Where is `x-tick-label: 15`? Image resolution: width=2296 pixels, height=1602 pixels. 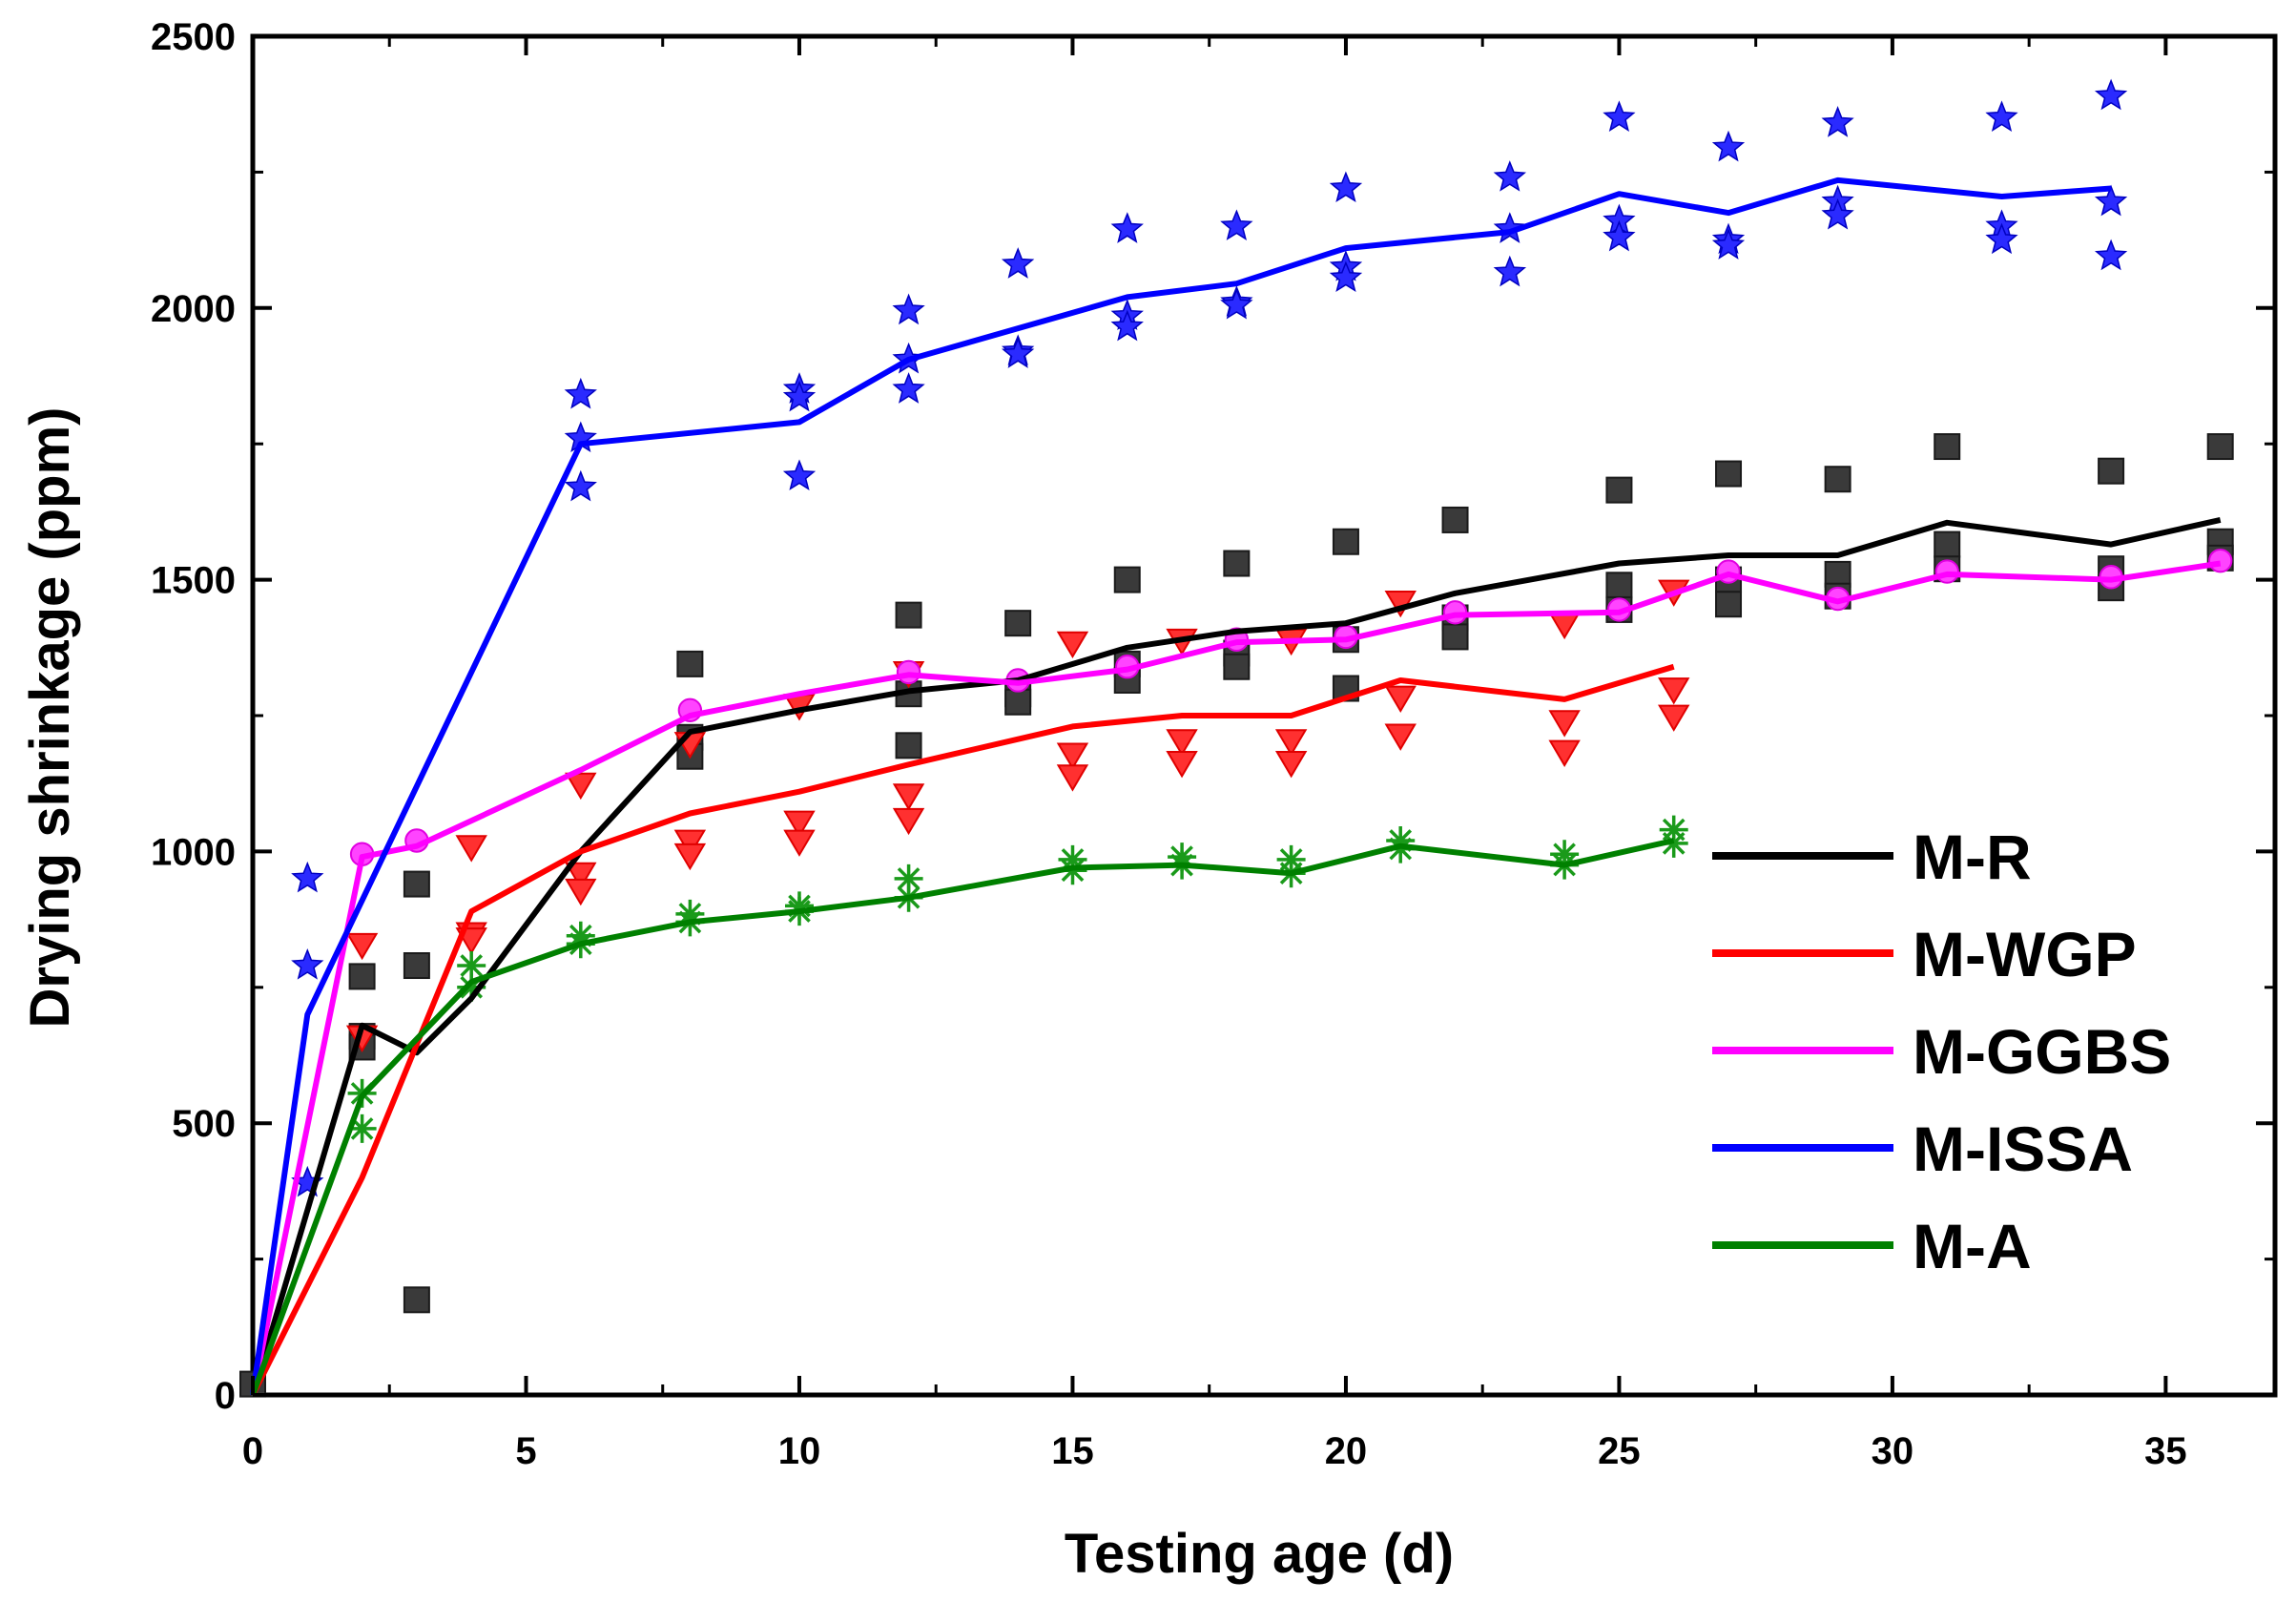 x-tick-label: 15 is located at coordinates (1072, 1451).